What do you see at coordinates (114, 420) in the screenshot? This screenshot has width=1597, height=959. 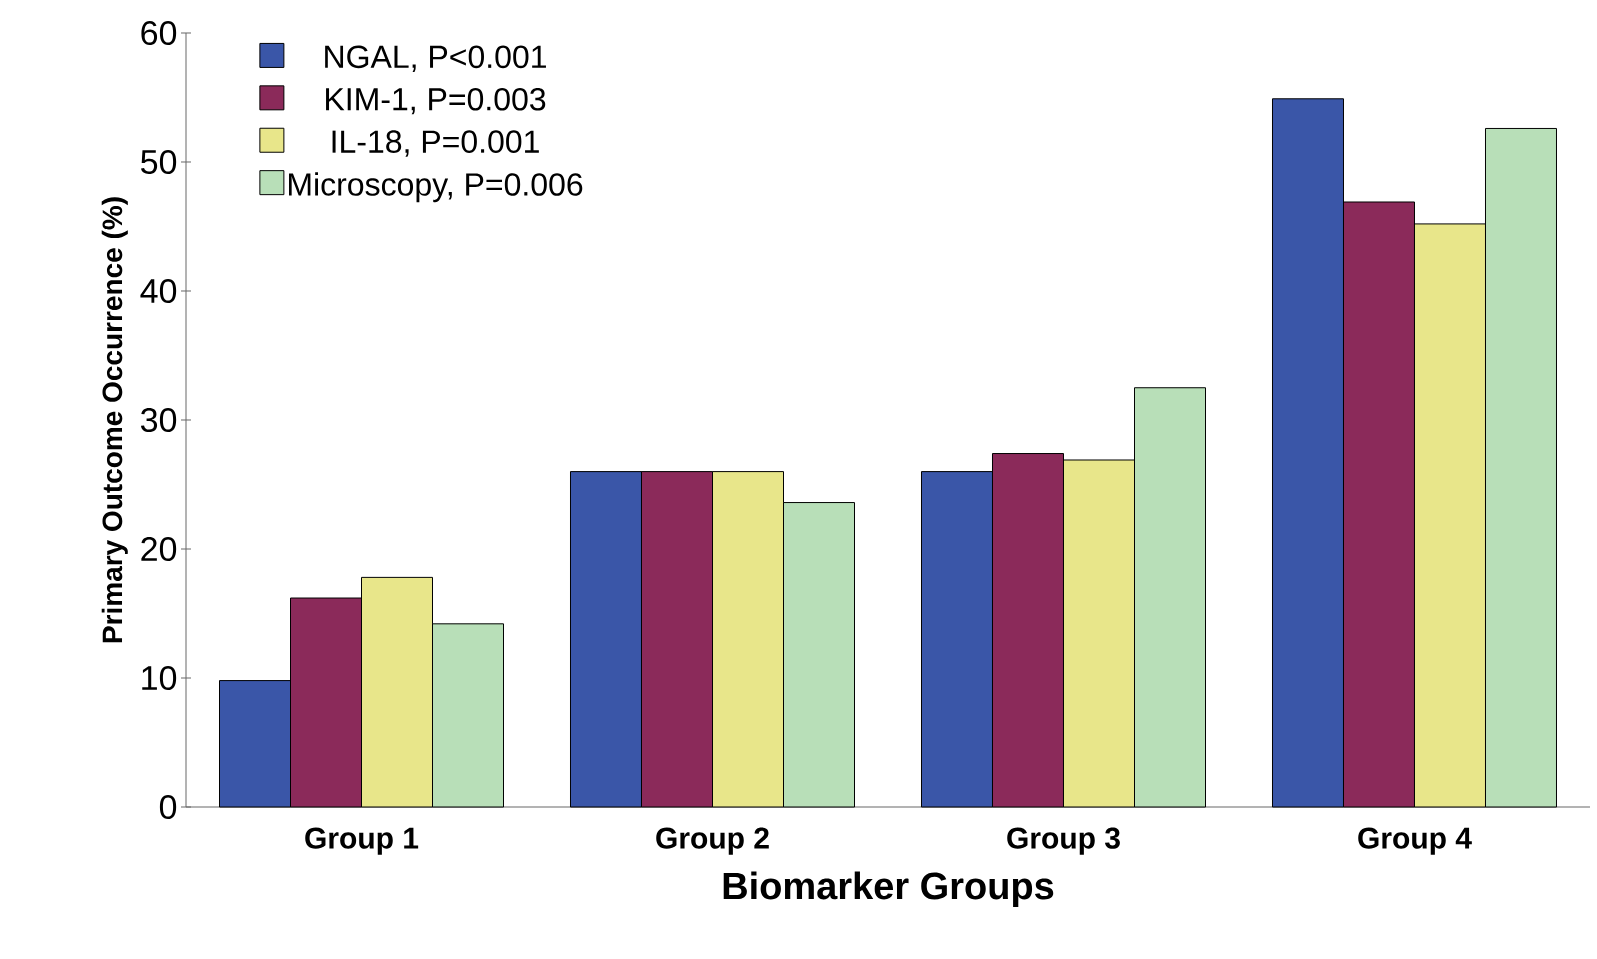 I see `y-axis-title: Primary Outcome Occurrence (%)` at bounding box center [114, 420].